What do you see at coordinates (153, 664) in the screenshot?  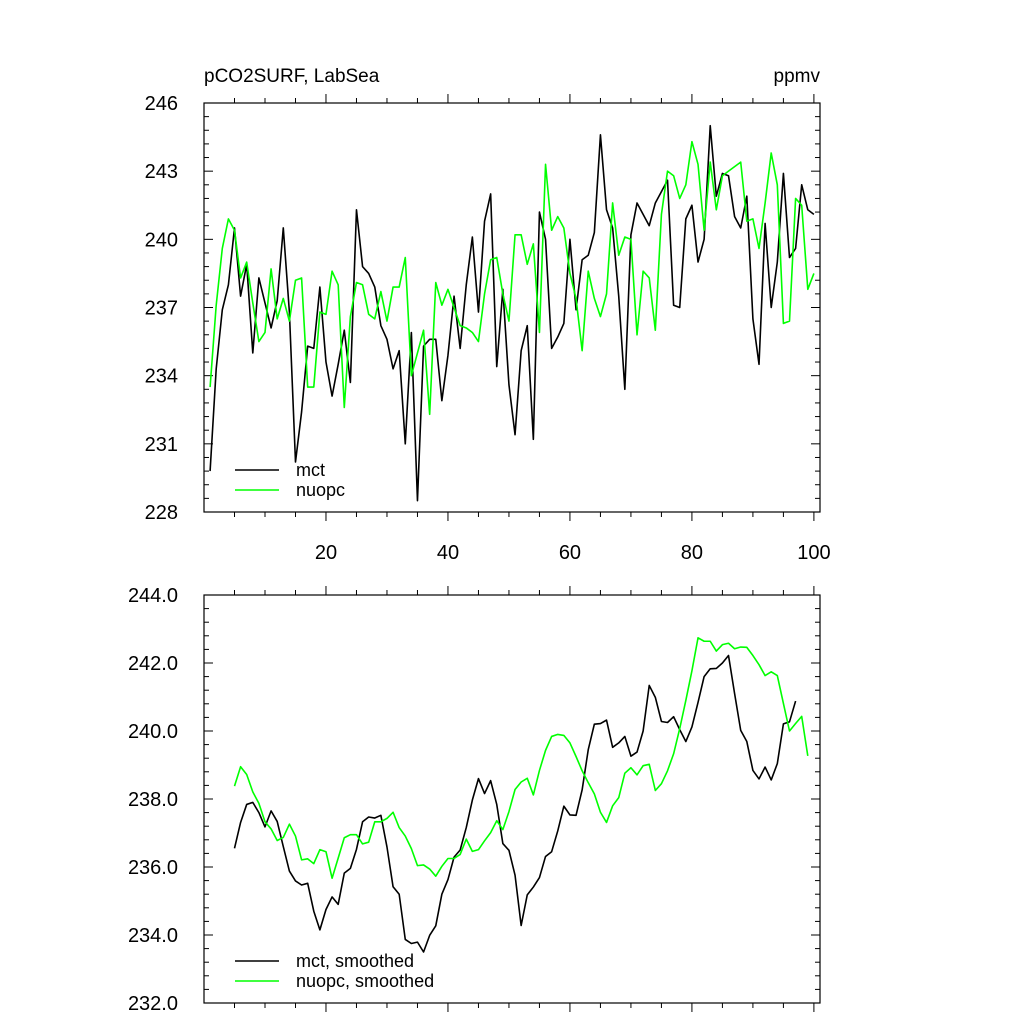 I see `bottom-y-tick-label: 242.0` at bounding box center [153, 664].